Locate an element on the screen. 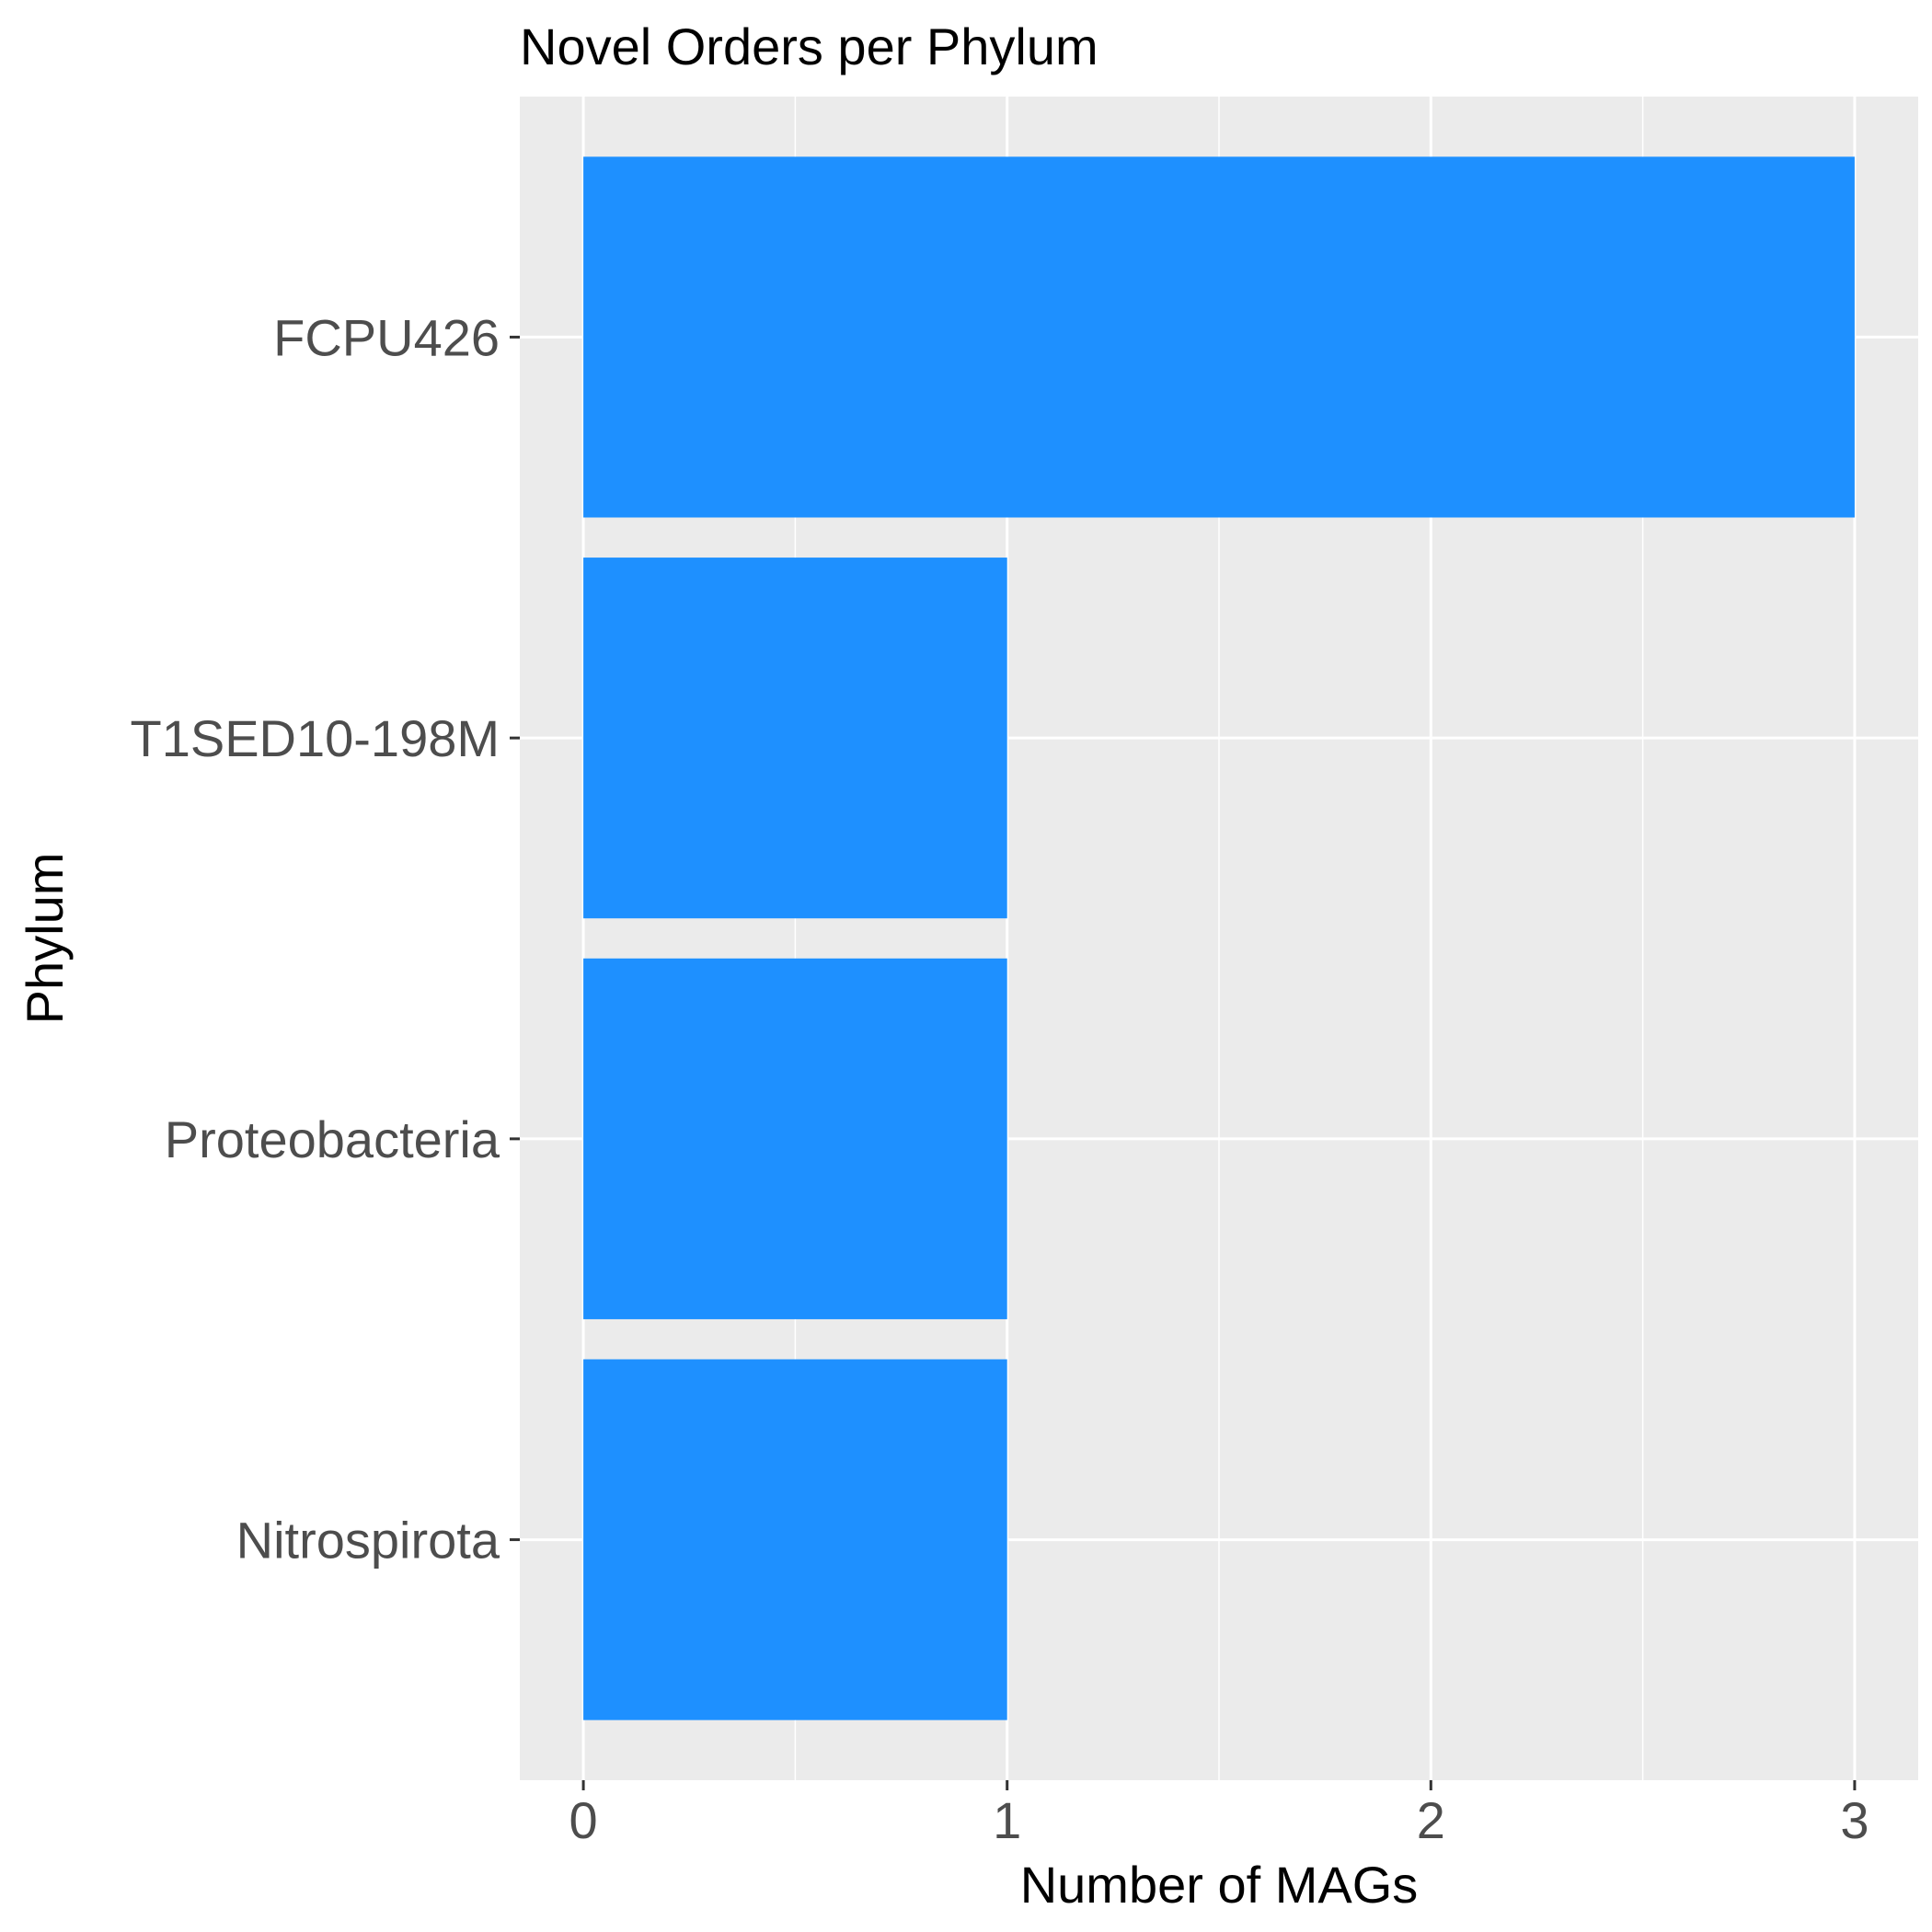 The width and height of the screenshot is (1932, 1932). y-tick-label: T1SED10-198M is located at coordinates (315, 738).